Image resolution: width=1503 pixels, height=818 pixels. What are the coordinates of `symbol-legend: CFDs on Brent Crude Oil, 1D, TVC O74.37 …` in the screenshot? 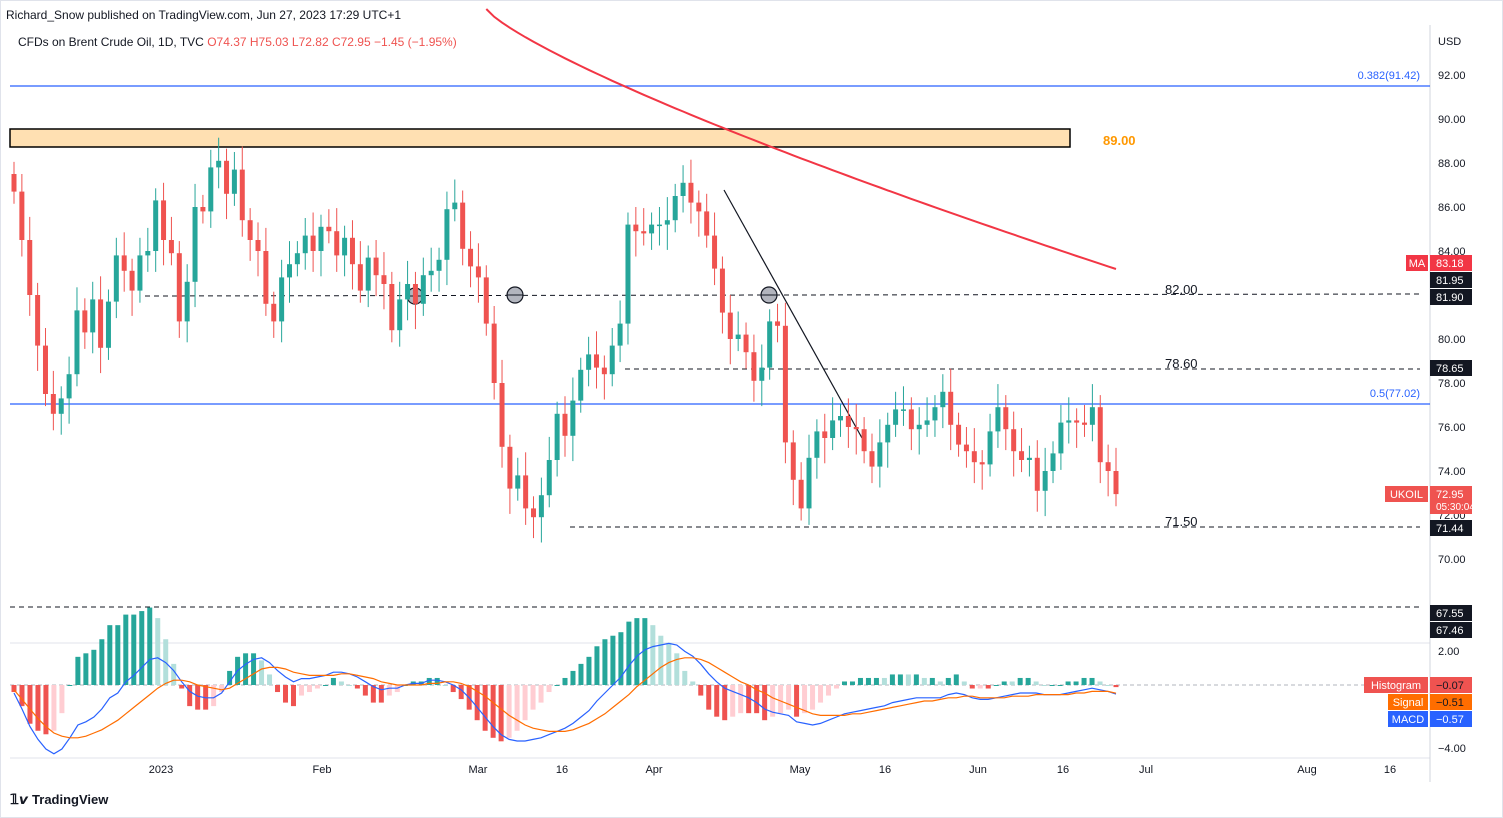 It's located at (237, 42).